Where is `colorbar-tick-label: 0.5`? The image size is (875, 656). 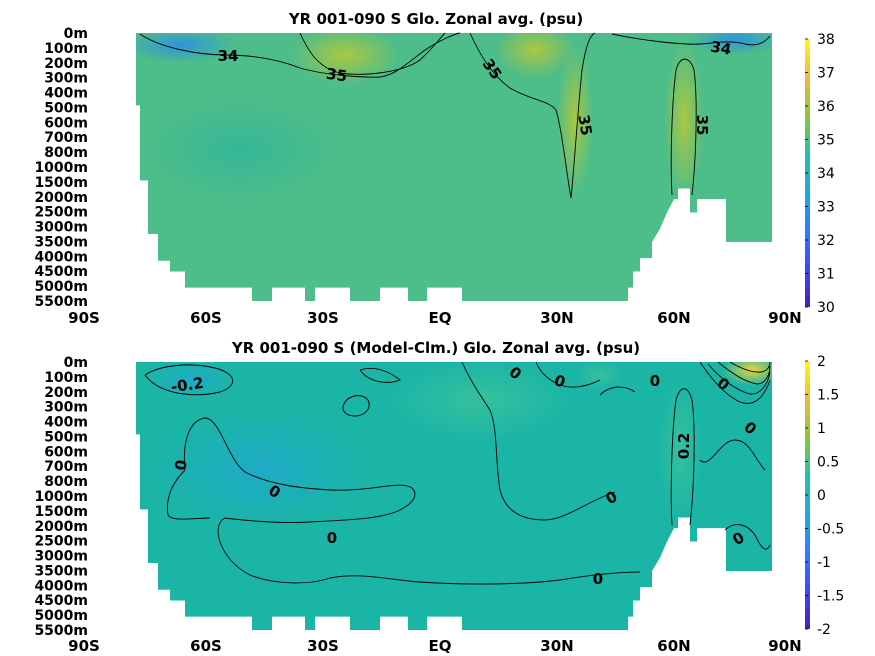
colorbar-tick-label: 0.5 is located at coordinates (828, 463).